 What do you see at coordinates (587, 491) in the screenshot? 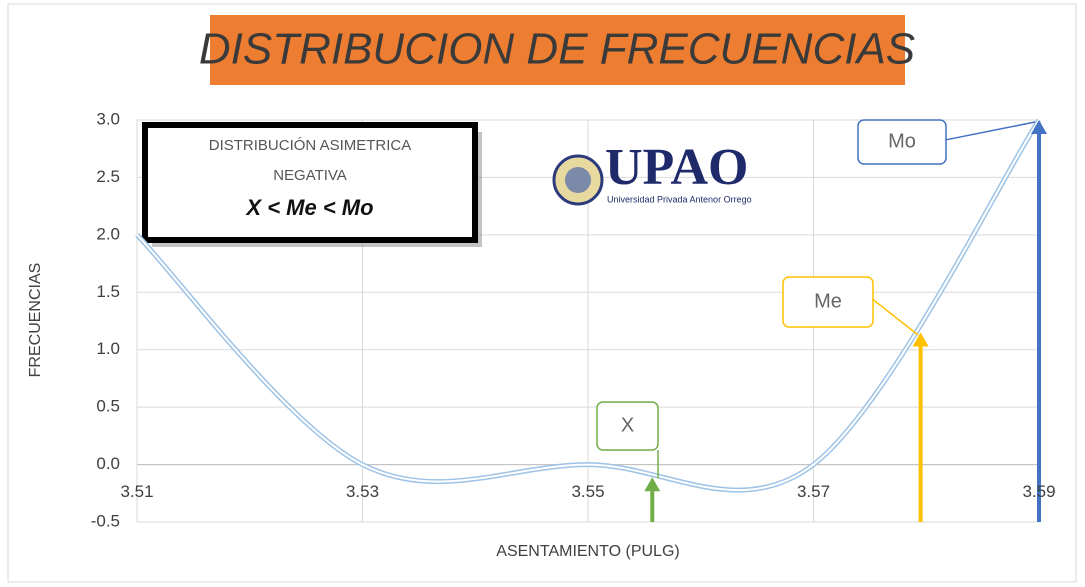
I see `x-tick-label: 3.55` at bounding box center [587, 491].